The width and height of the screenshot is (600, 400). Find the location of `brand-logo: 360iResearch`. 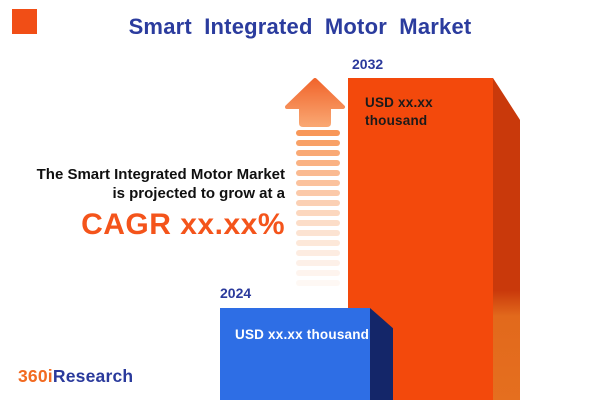

brand-logo: 360iResearch is located at coordinates (75, 376).